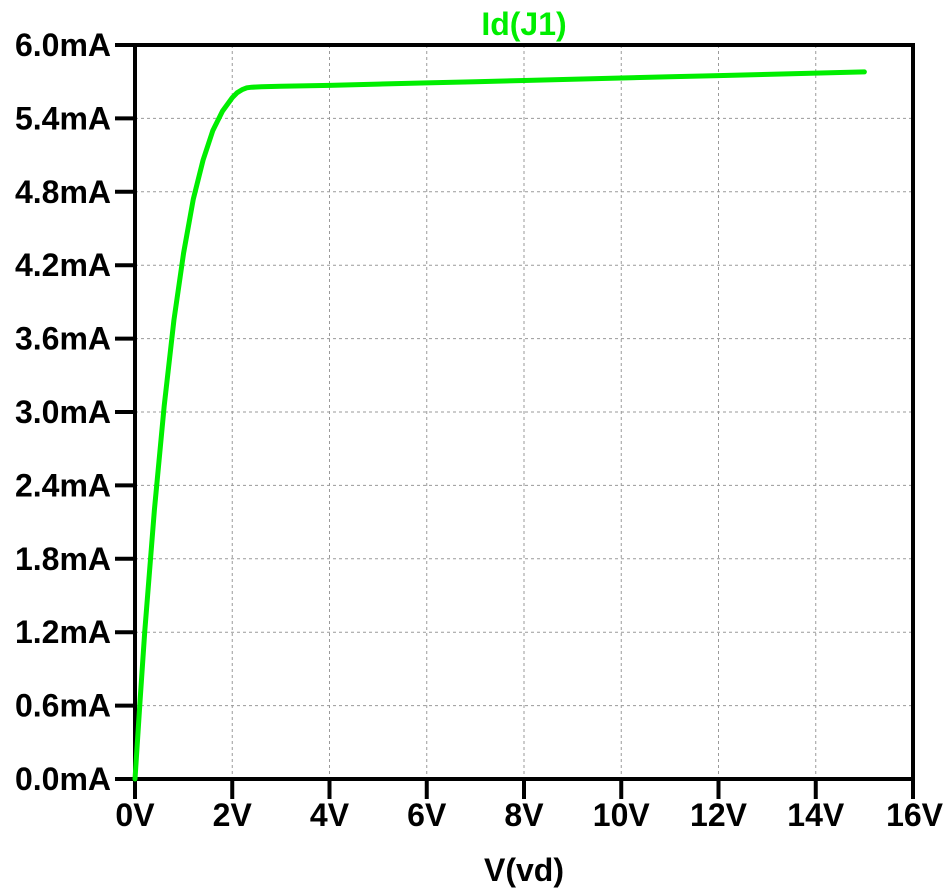 Image resolution: width=945 pixels, height=891 pixels. Describe the element at coordinates (63, 118) in the screenshot. I see `y-tick-label: 5.4mA` at that location.